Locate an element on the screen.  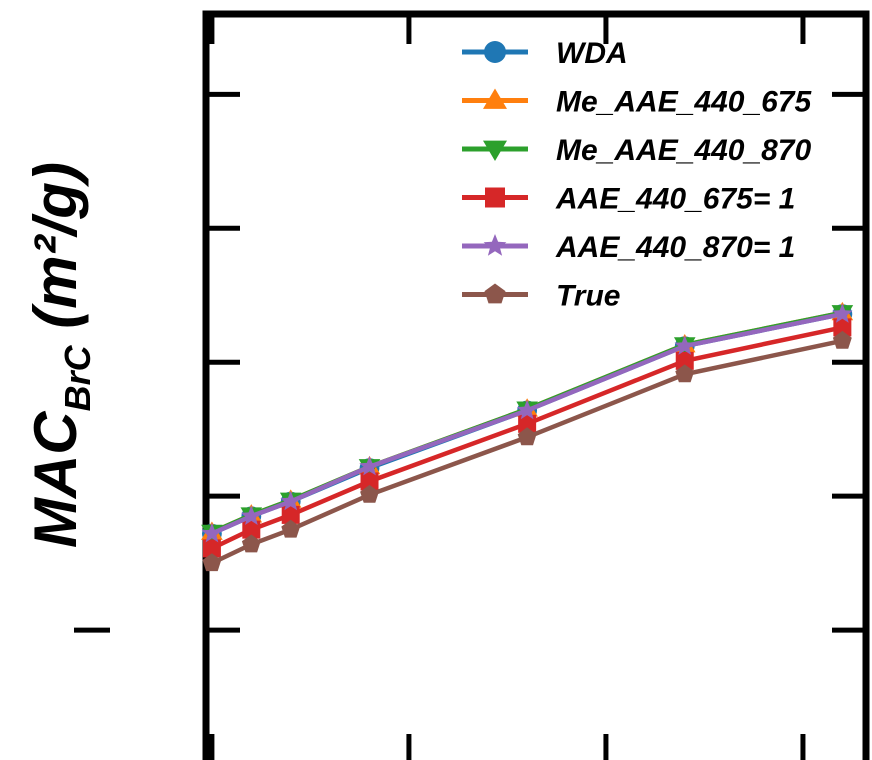
legend-label: True is located at coordinates (588, 296).